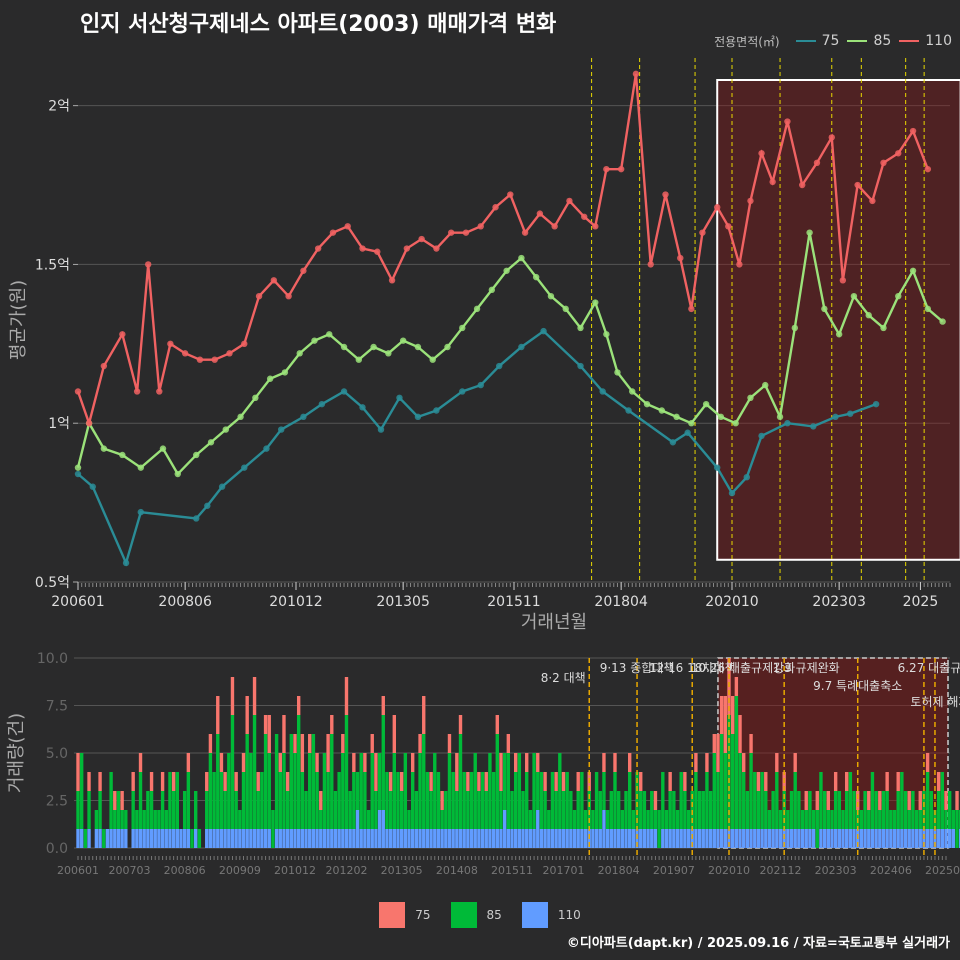  Describe the element at coordinates (52, 583) in the screenshot. I see `price-y-tick-label: 0.5억` at that location.